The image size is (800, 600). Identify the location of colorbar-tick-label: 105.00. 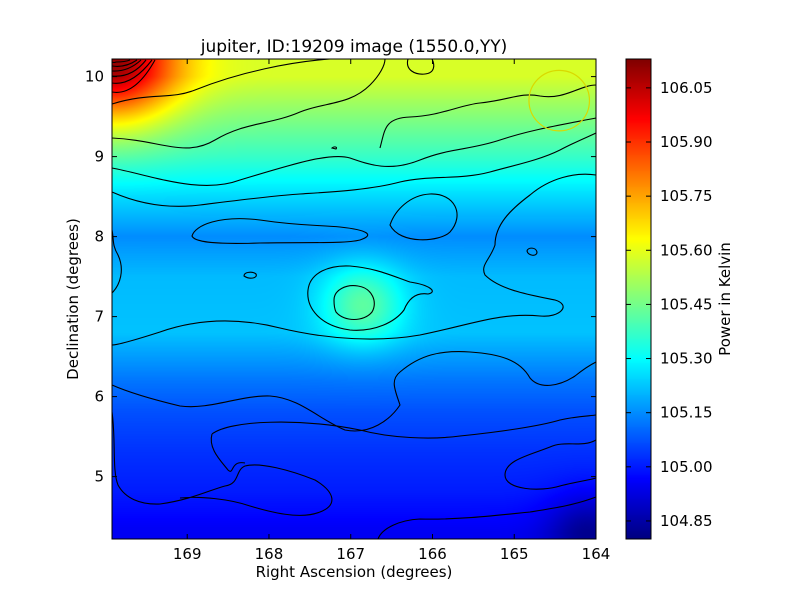
(686, 467).